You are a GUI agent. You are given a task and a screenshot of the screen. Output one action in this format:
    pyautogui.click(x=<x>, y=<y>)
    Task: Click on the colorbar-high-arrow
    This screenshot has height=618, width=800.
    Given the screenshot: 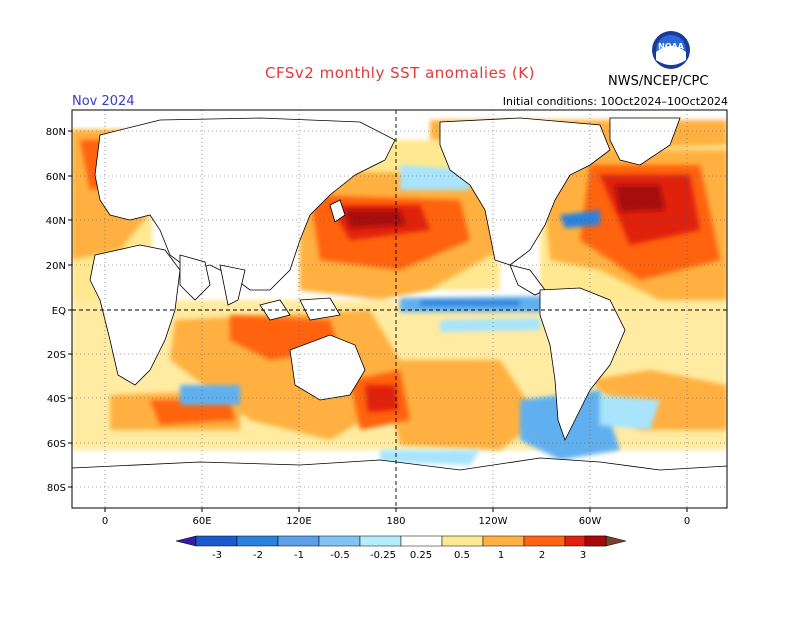 What is the action you would take?
    pyautogui.click(x=616, y=541)
    